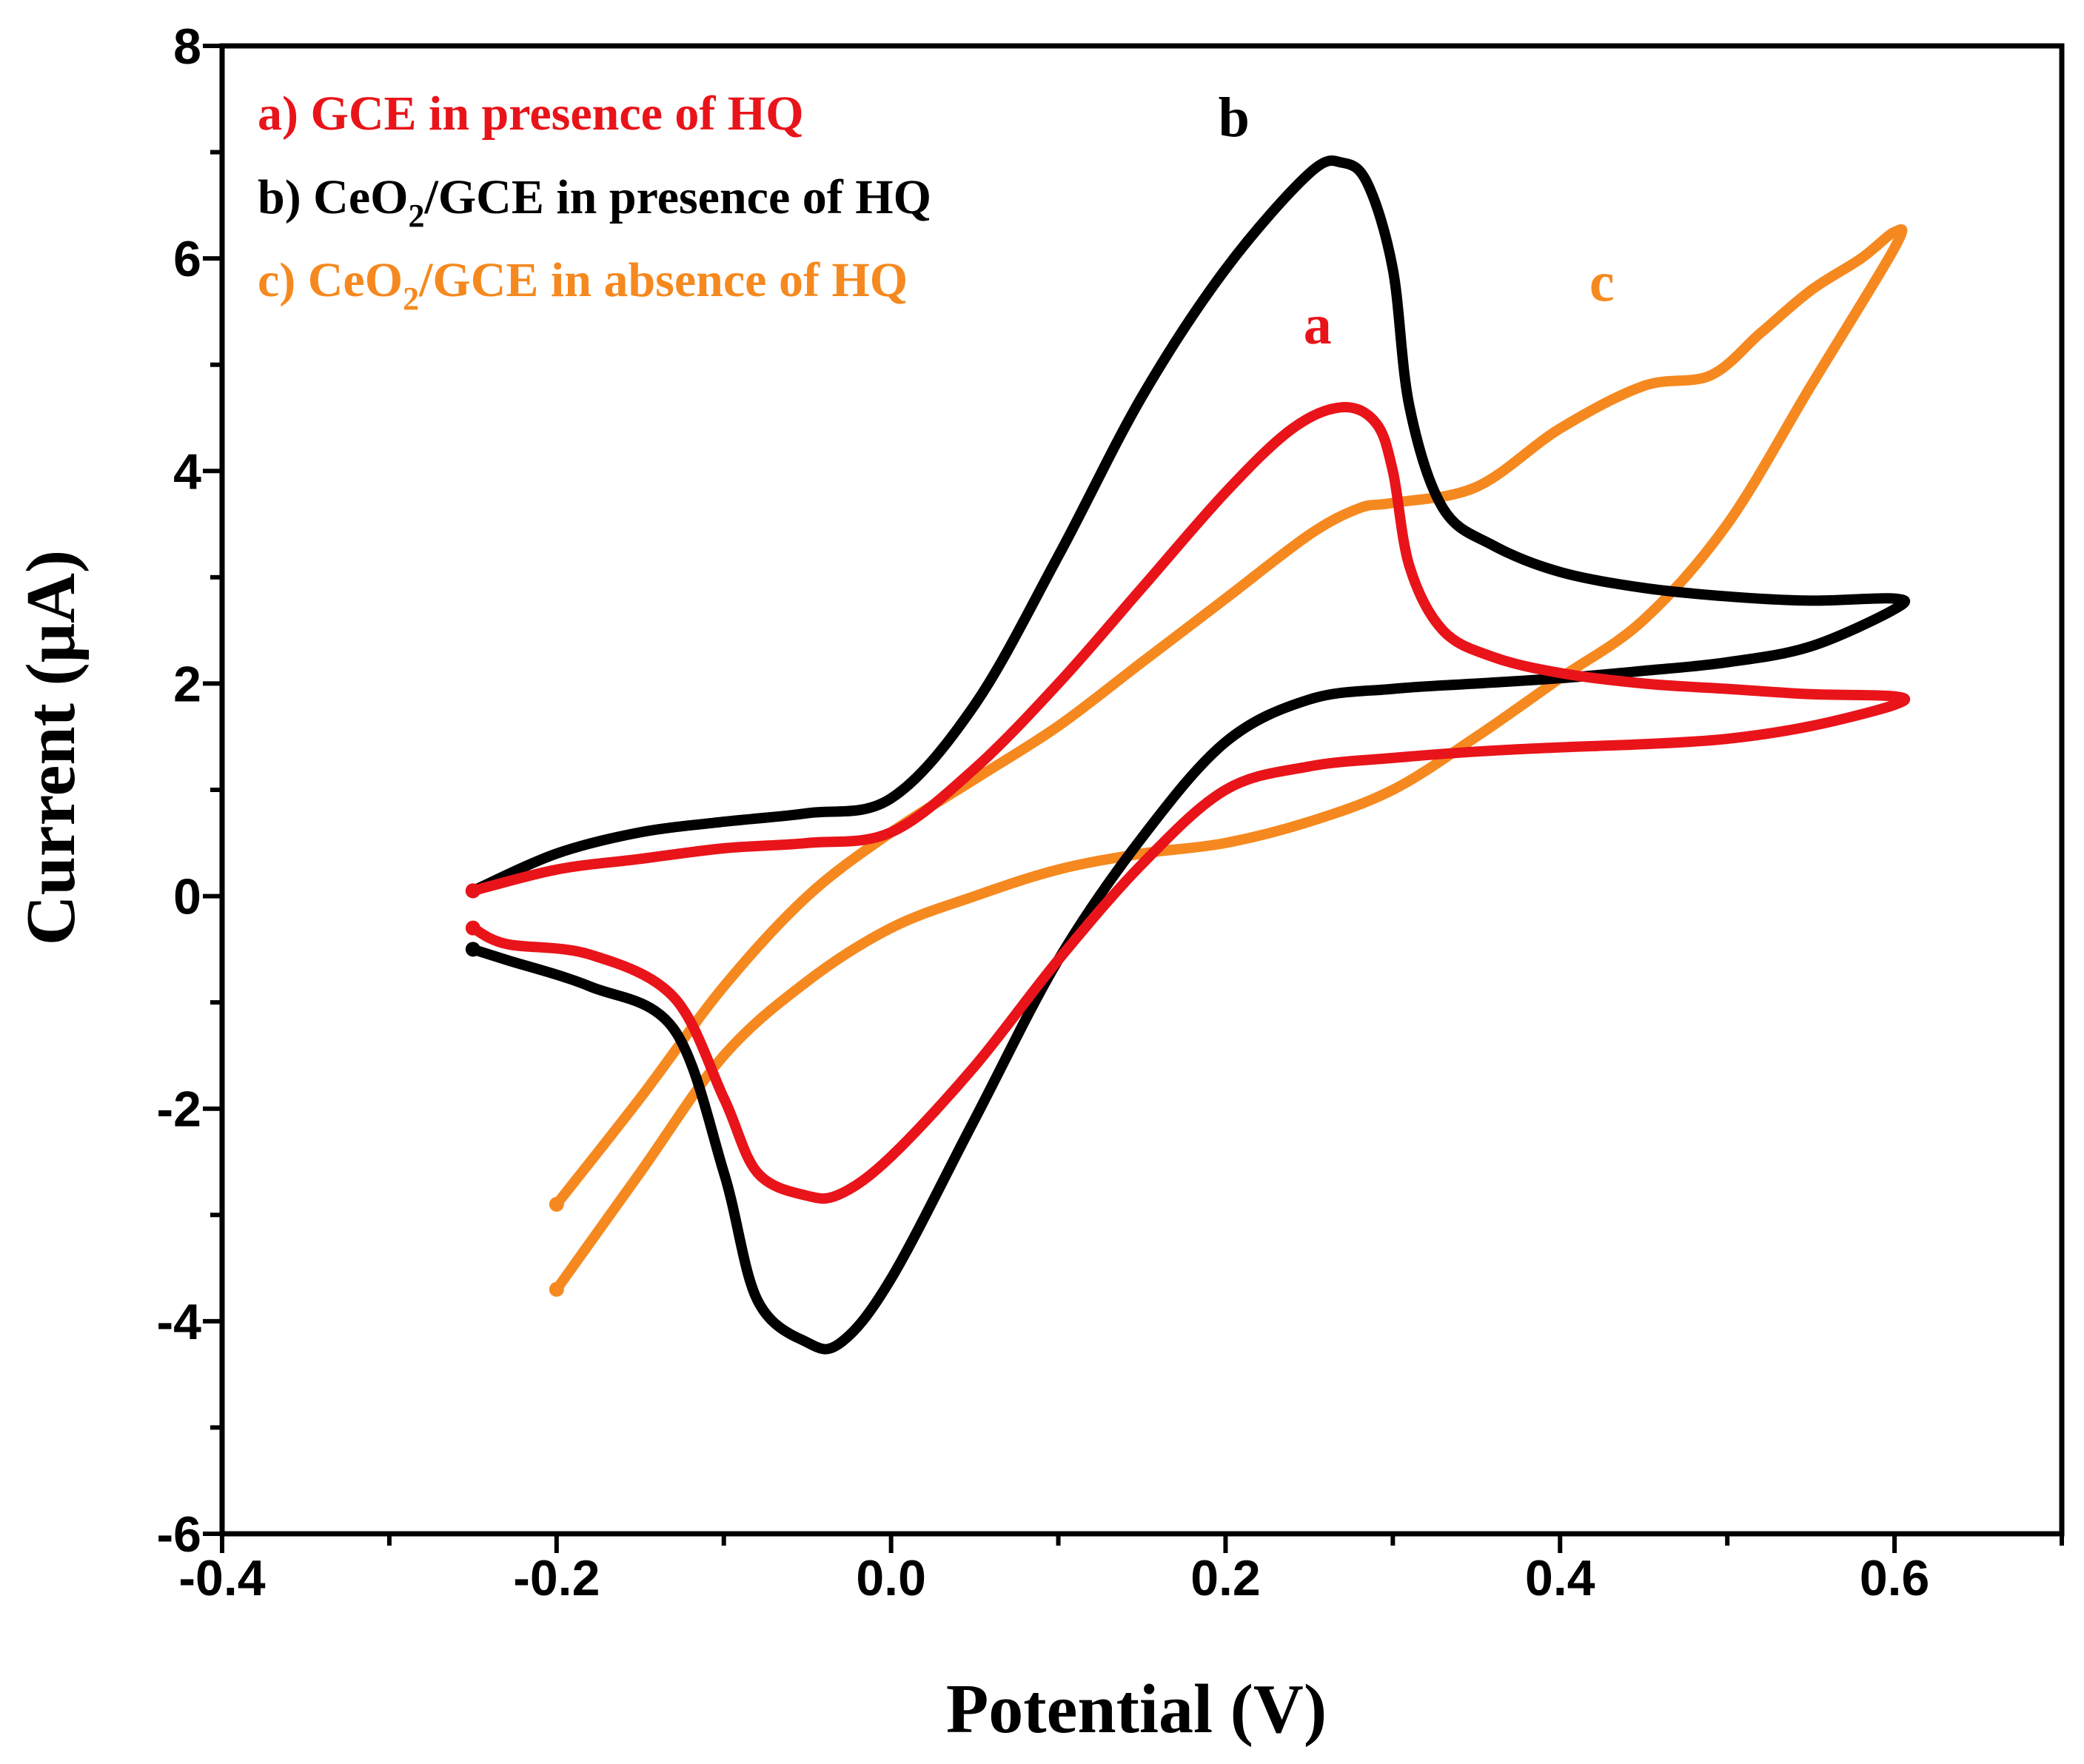 The width and height of the screenshot is (2084, 1764). I want to click on legend-entry-c: c) CeO2/GCE in absence of HQ, so click(583, 285).